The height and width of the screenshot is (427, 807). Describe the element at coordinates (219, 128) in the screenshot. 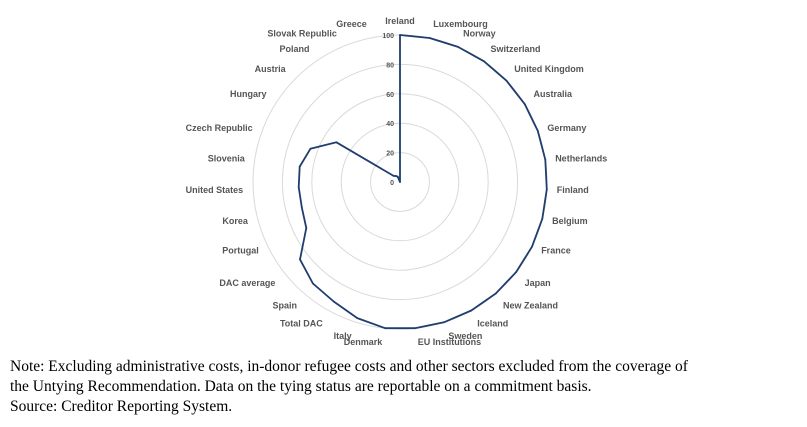

I see `category-label: Czech Republic` at that location.